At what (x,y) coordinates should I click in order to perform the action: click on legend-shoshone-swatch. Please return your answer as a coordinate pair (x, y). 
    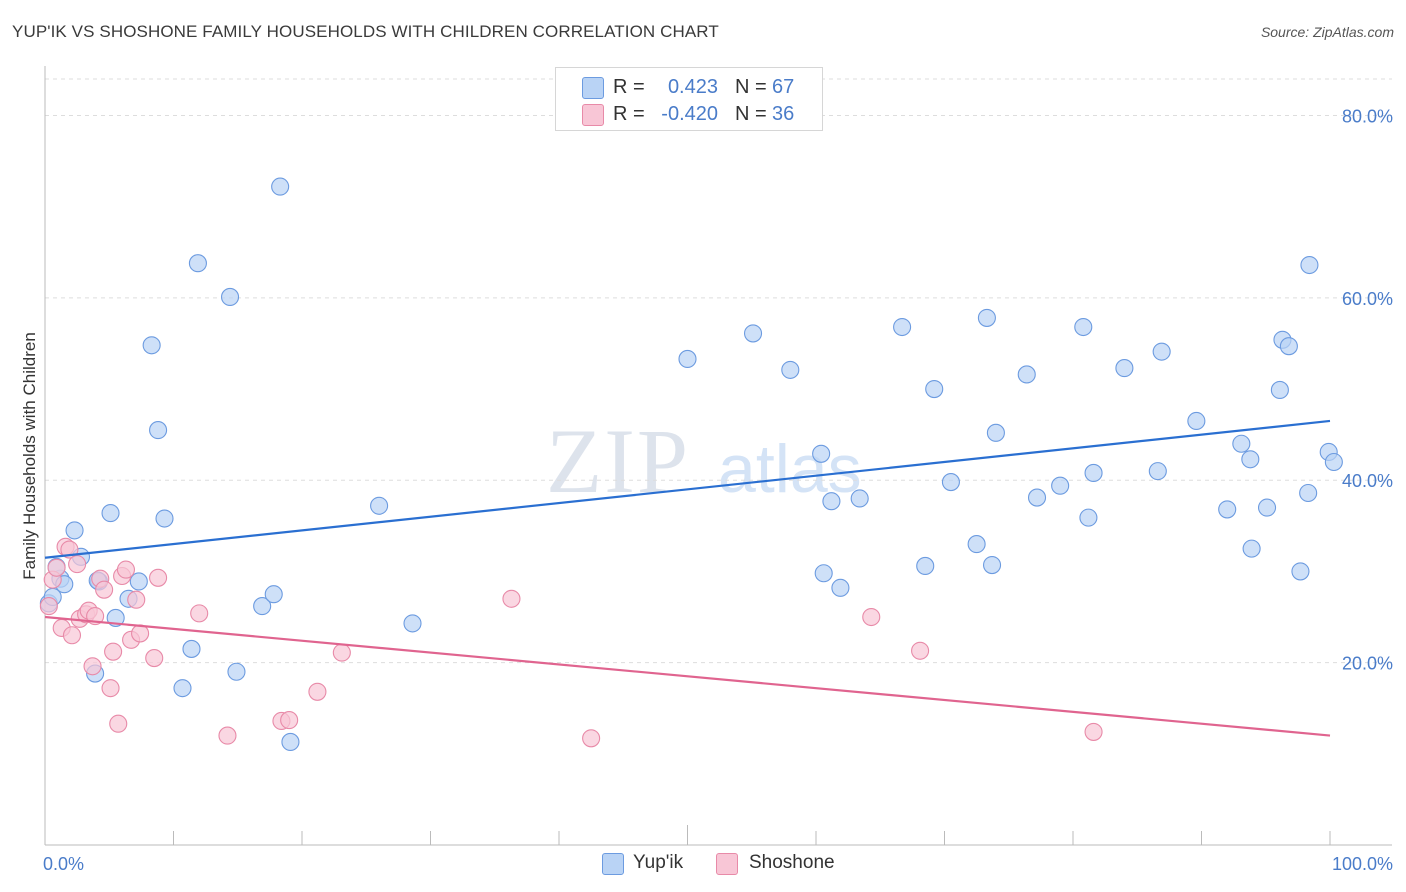
    Looking at the image, I should click on (727, 864).